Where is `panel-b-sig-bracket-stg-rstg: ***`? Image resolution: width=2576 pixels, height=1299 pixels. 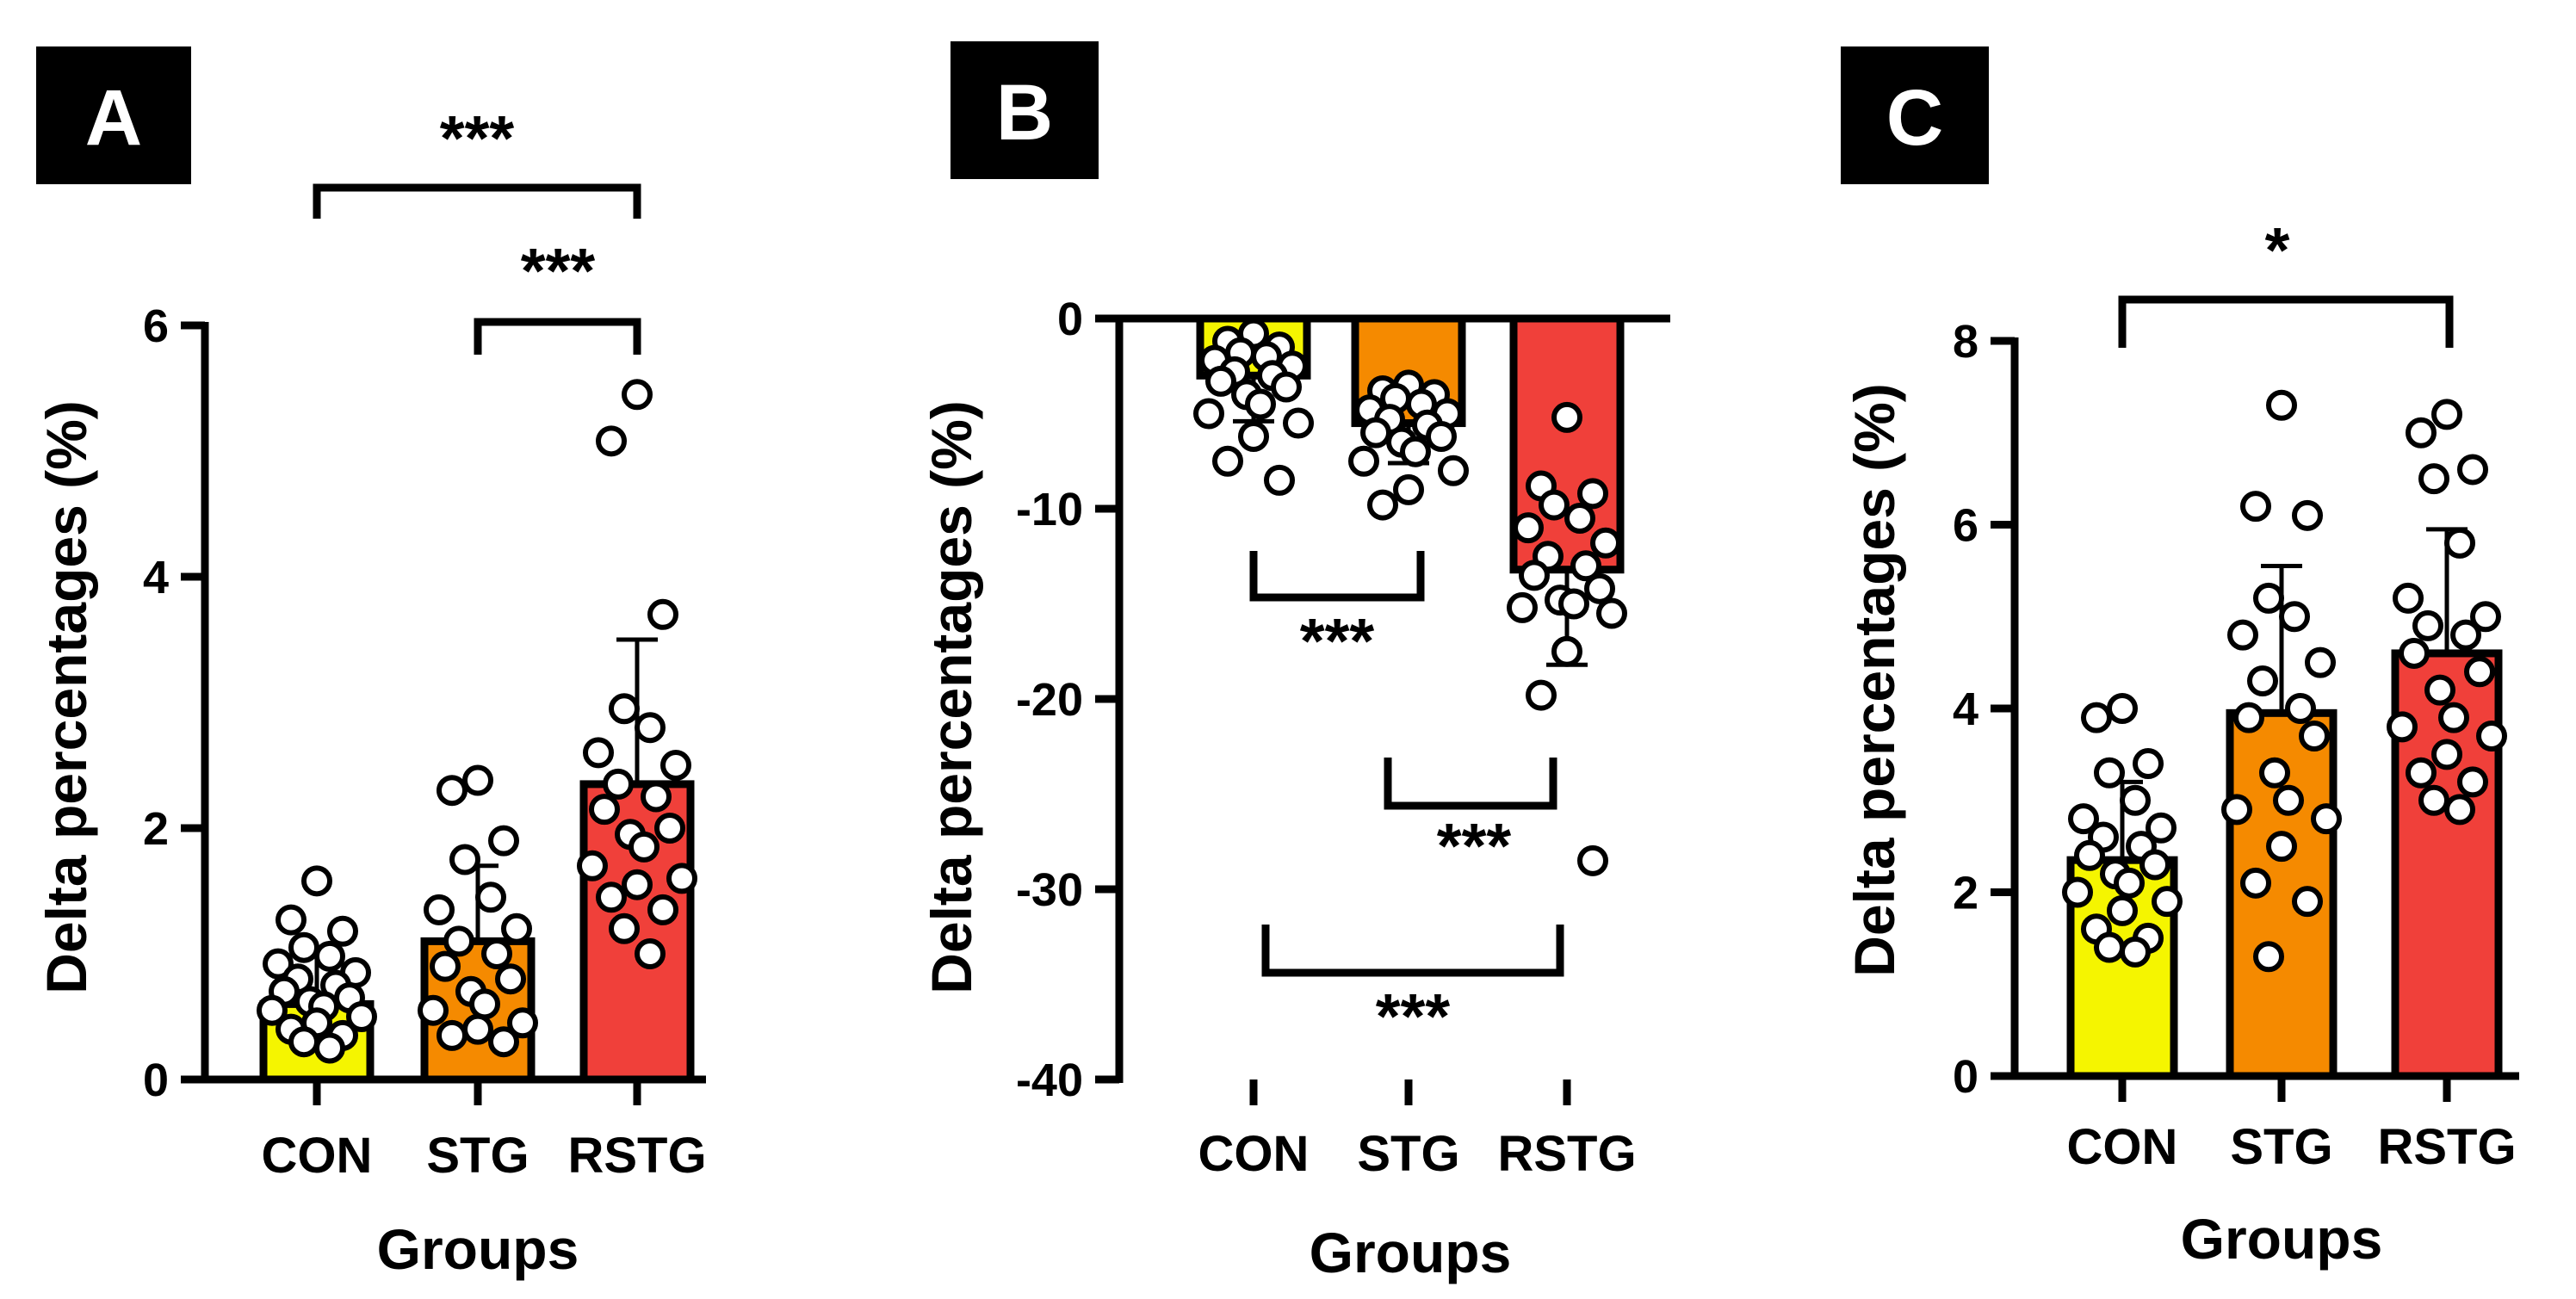
panel-b-sig-bracket-stg-rstg: *** is located at coordinates (1470, 819).